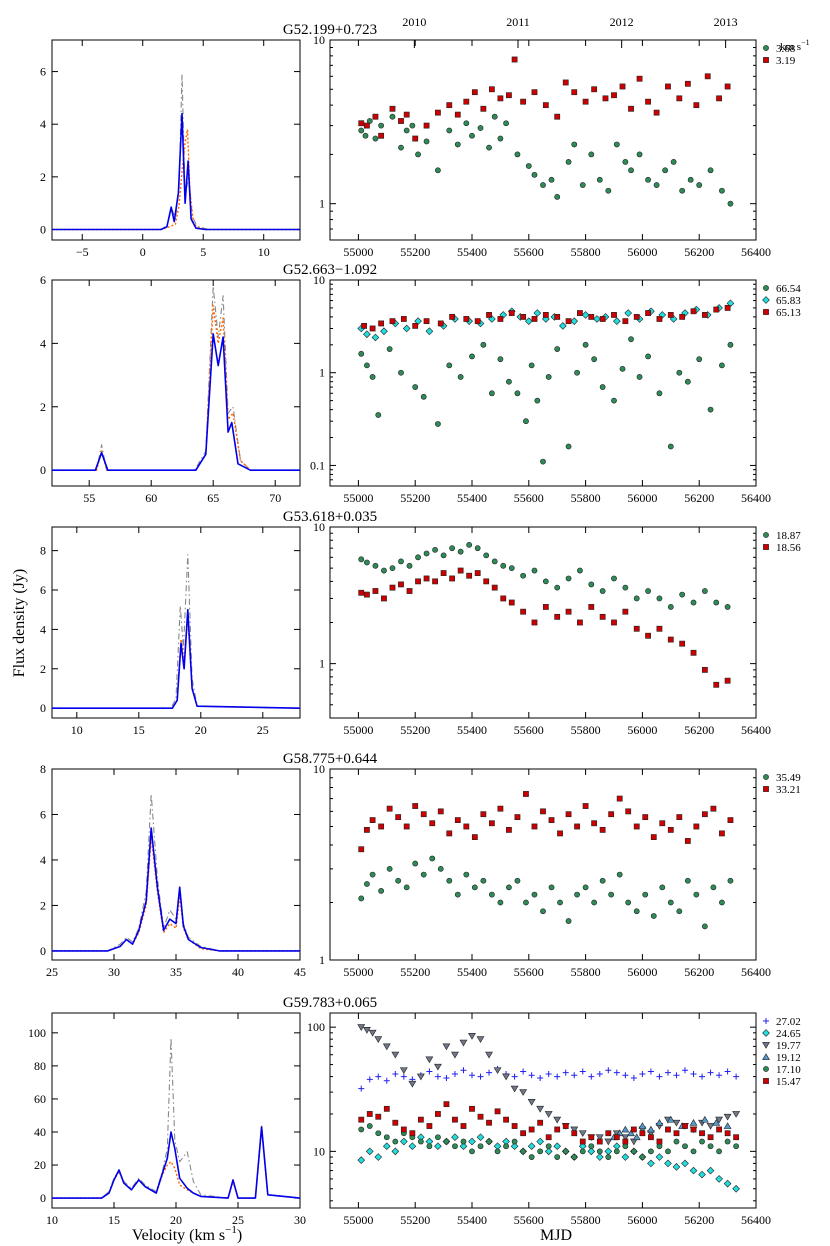 The height and width of the screenshot is (1246, 830). I want to click on y-tick-label: 0, so click(43, 1198).